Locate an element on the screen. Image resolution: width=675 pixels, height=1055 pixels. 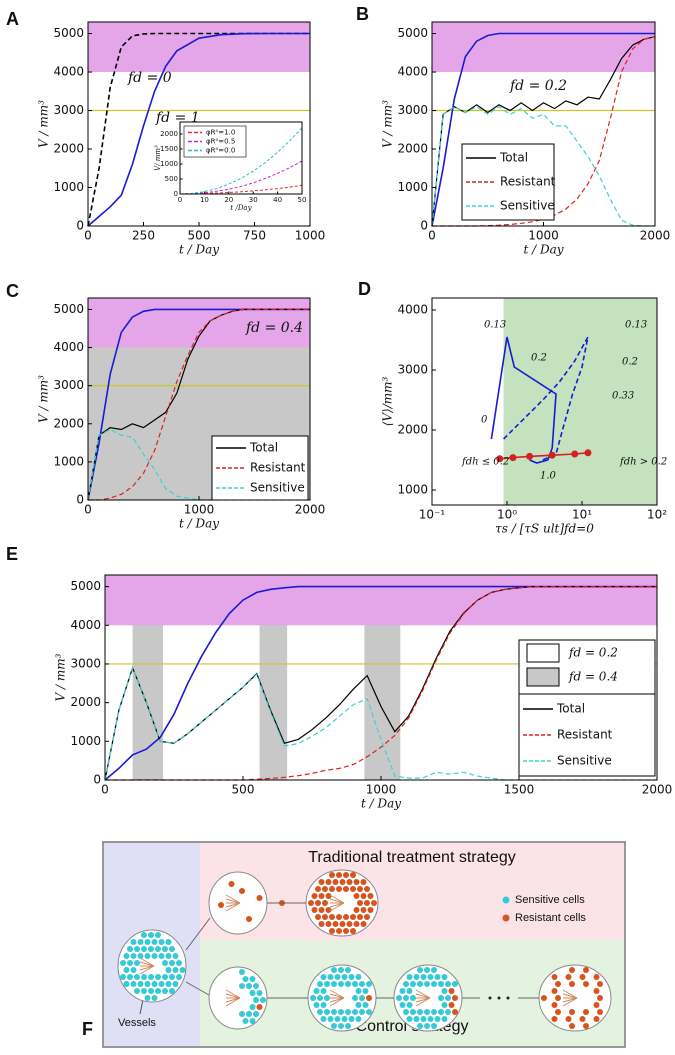
y-tick-label: 2000 is located at coordinates (68, 423).